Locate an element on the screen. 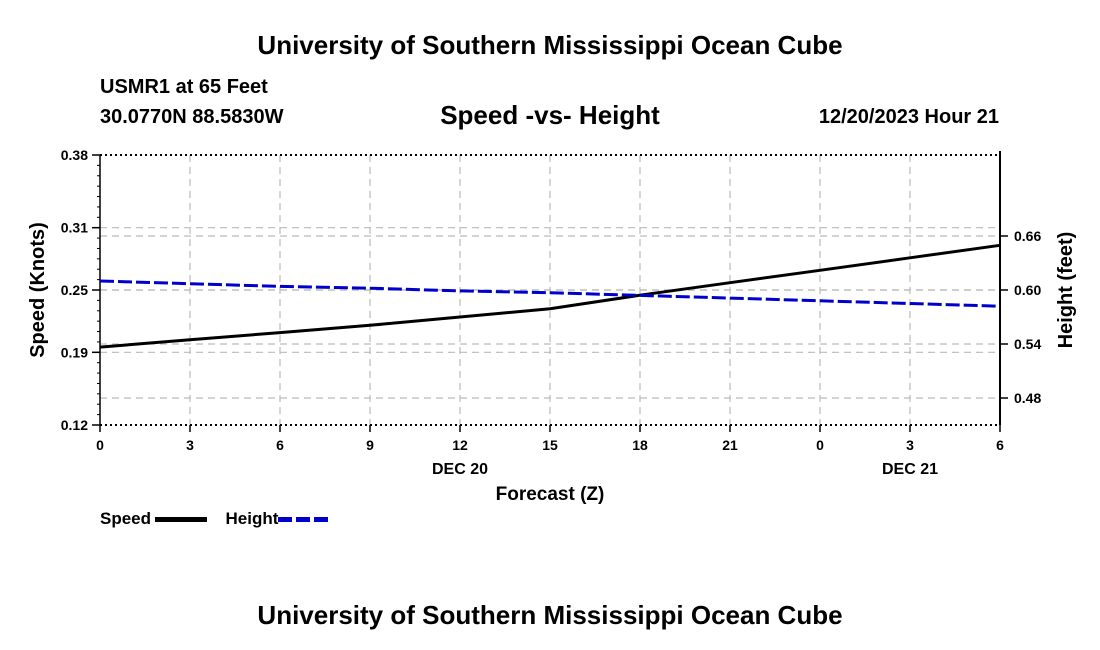  y2-axis-title: Height (feet) is located at coordinates (1066, 290).